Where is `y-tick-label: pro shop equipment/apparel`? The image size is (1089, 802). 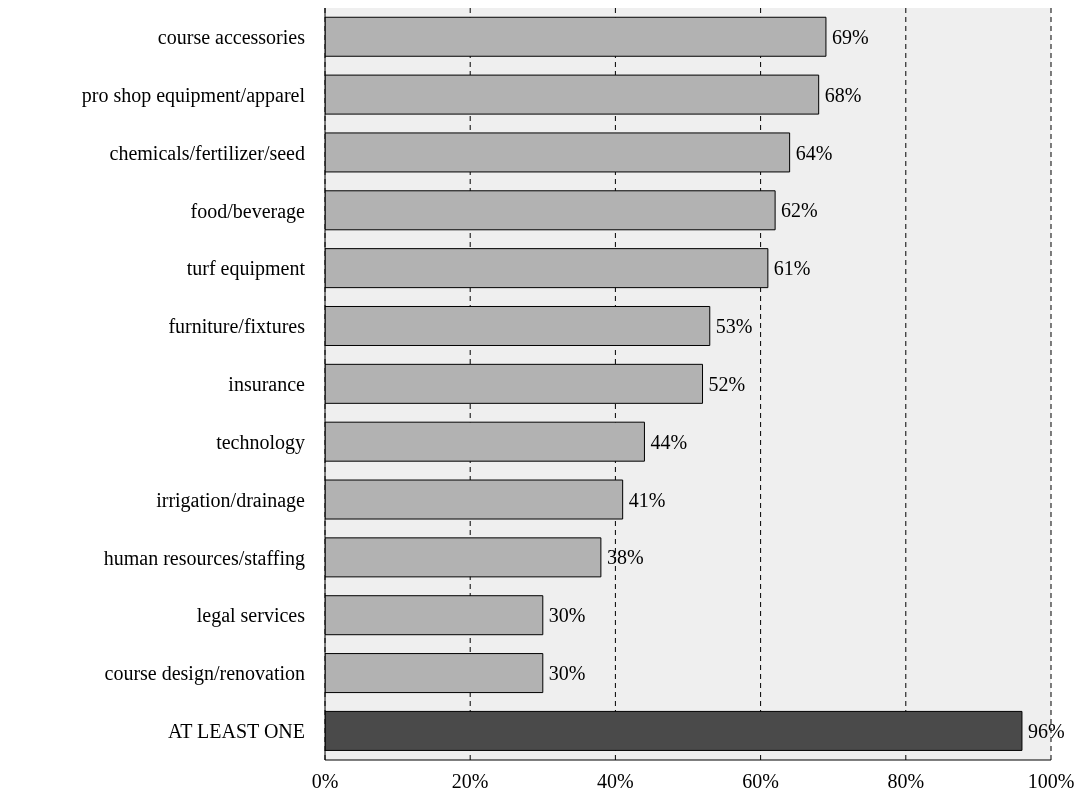
y-tick-label: pro shop equipment/apparel is located at coordinates (193, 95).